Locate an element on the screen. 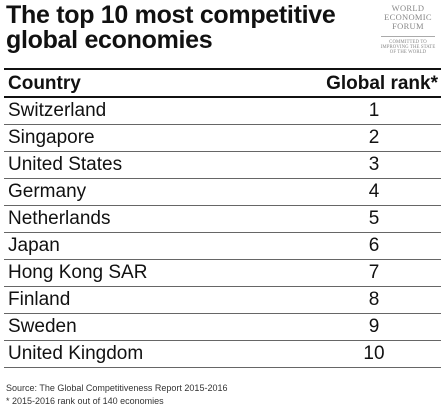  logo-tag-3: OF THE WORLD is located at coordinates (408, 52).